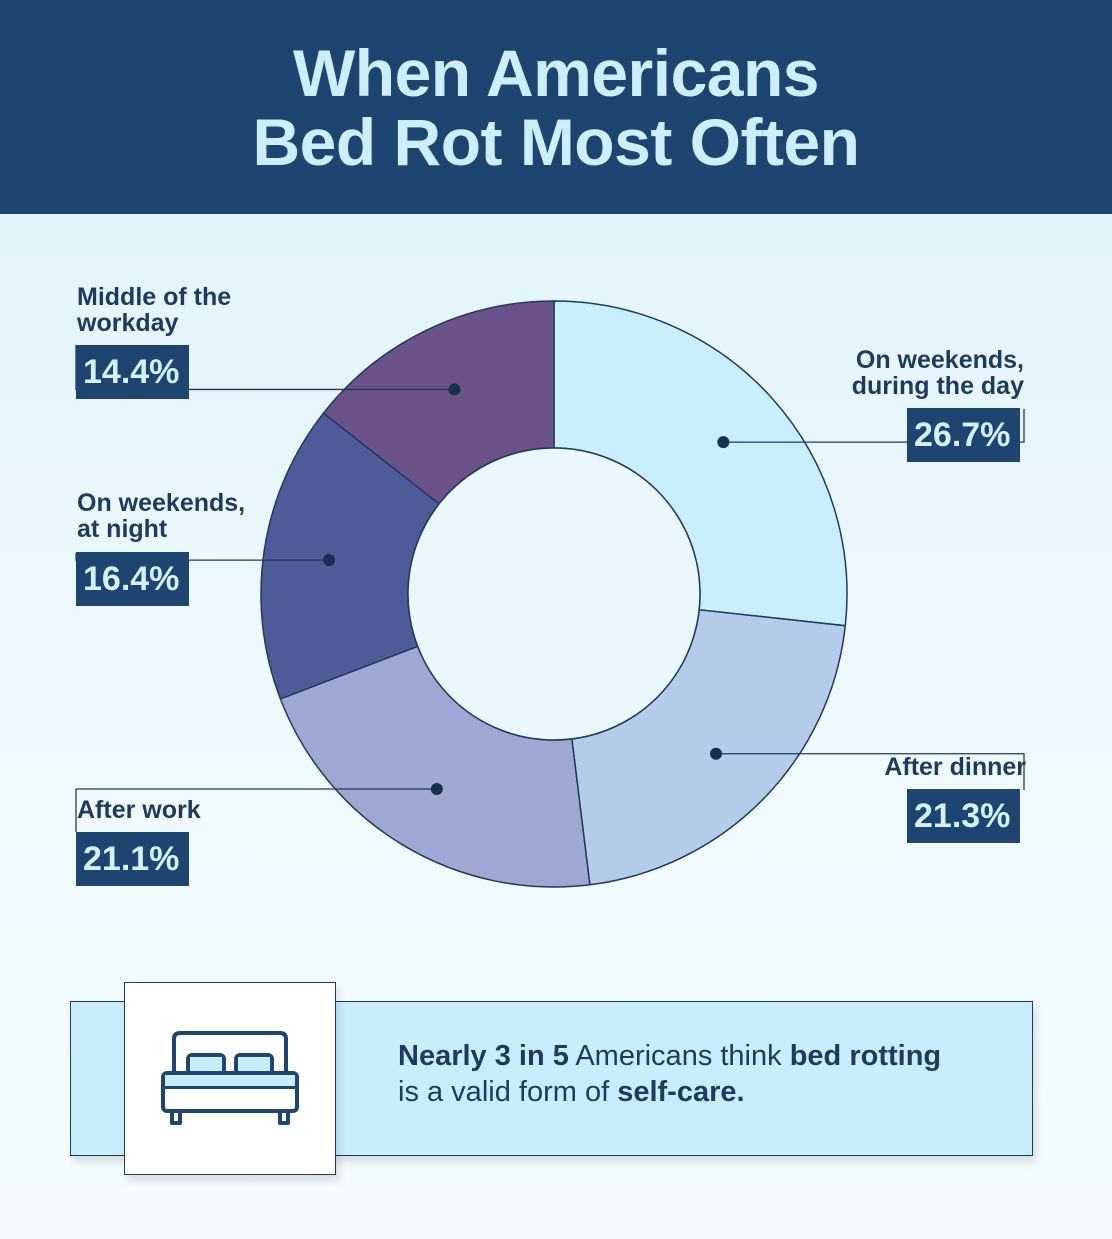 This screenshot has width=1112, height=1239. I want to click on leader-dot-after-dinner, so click(716, 753).